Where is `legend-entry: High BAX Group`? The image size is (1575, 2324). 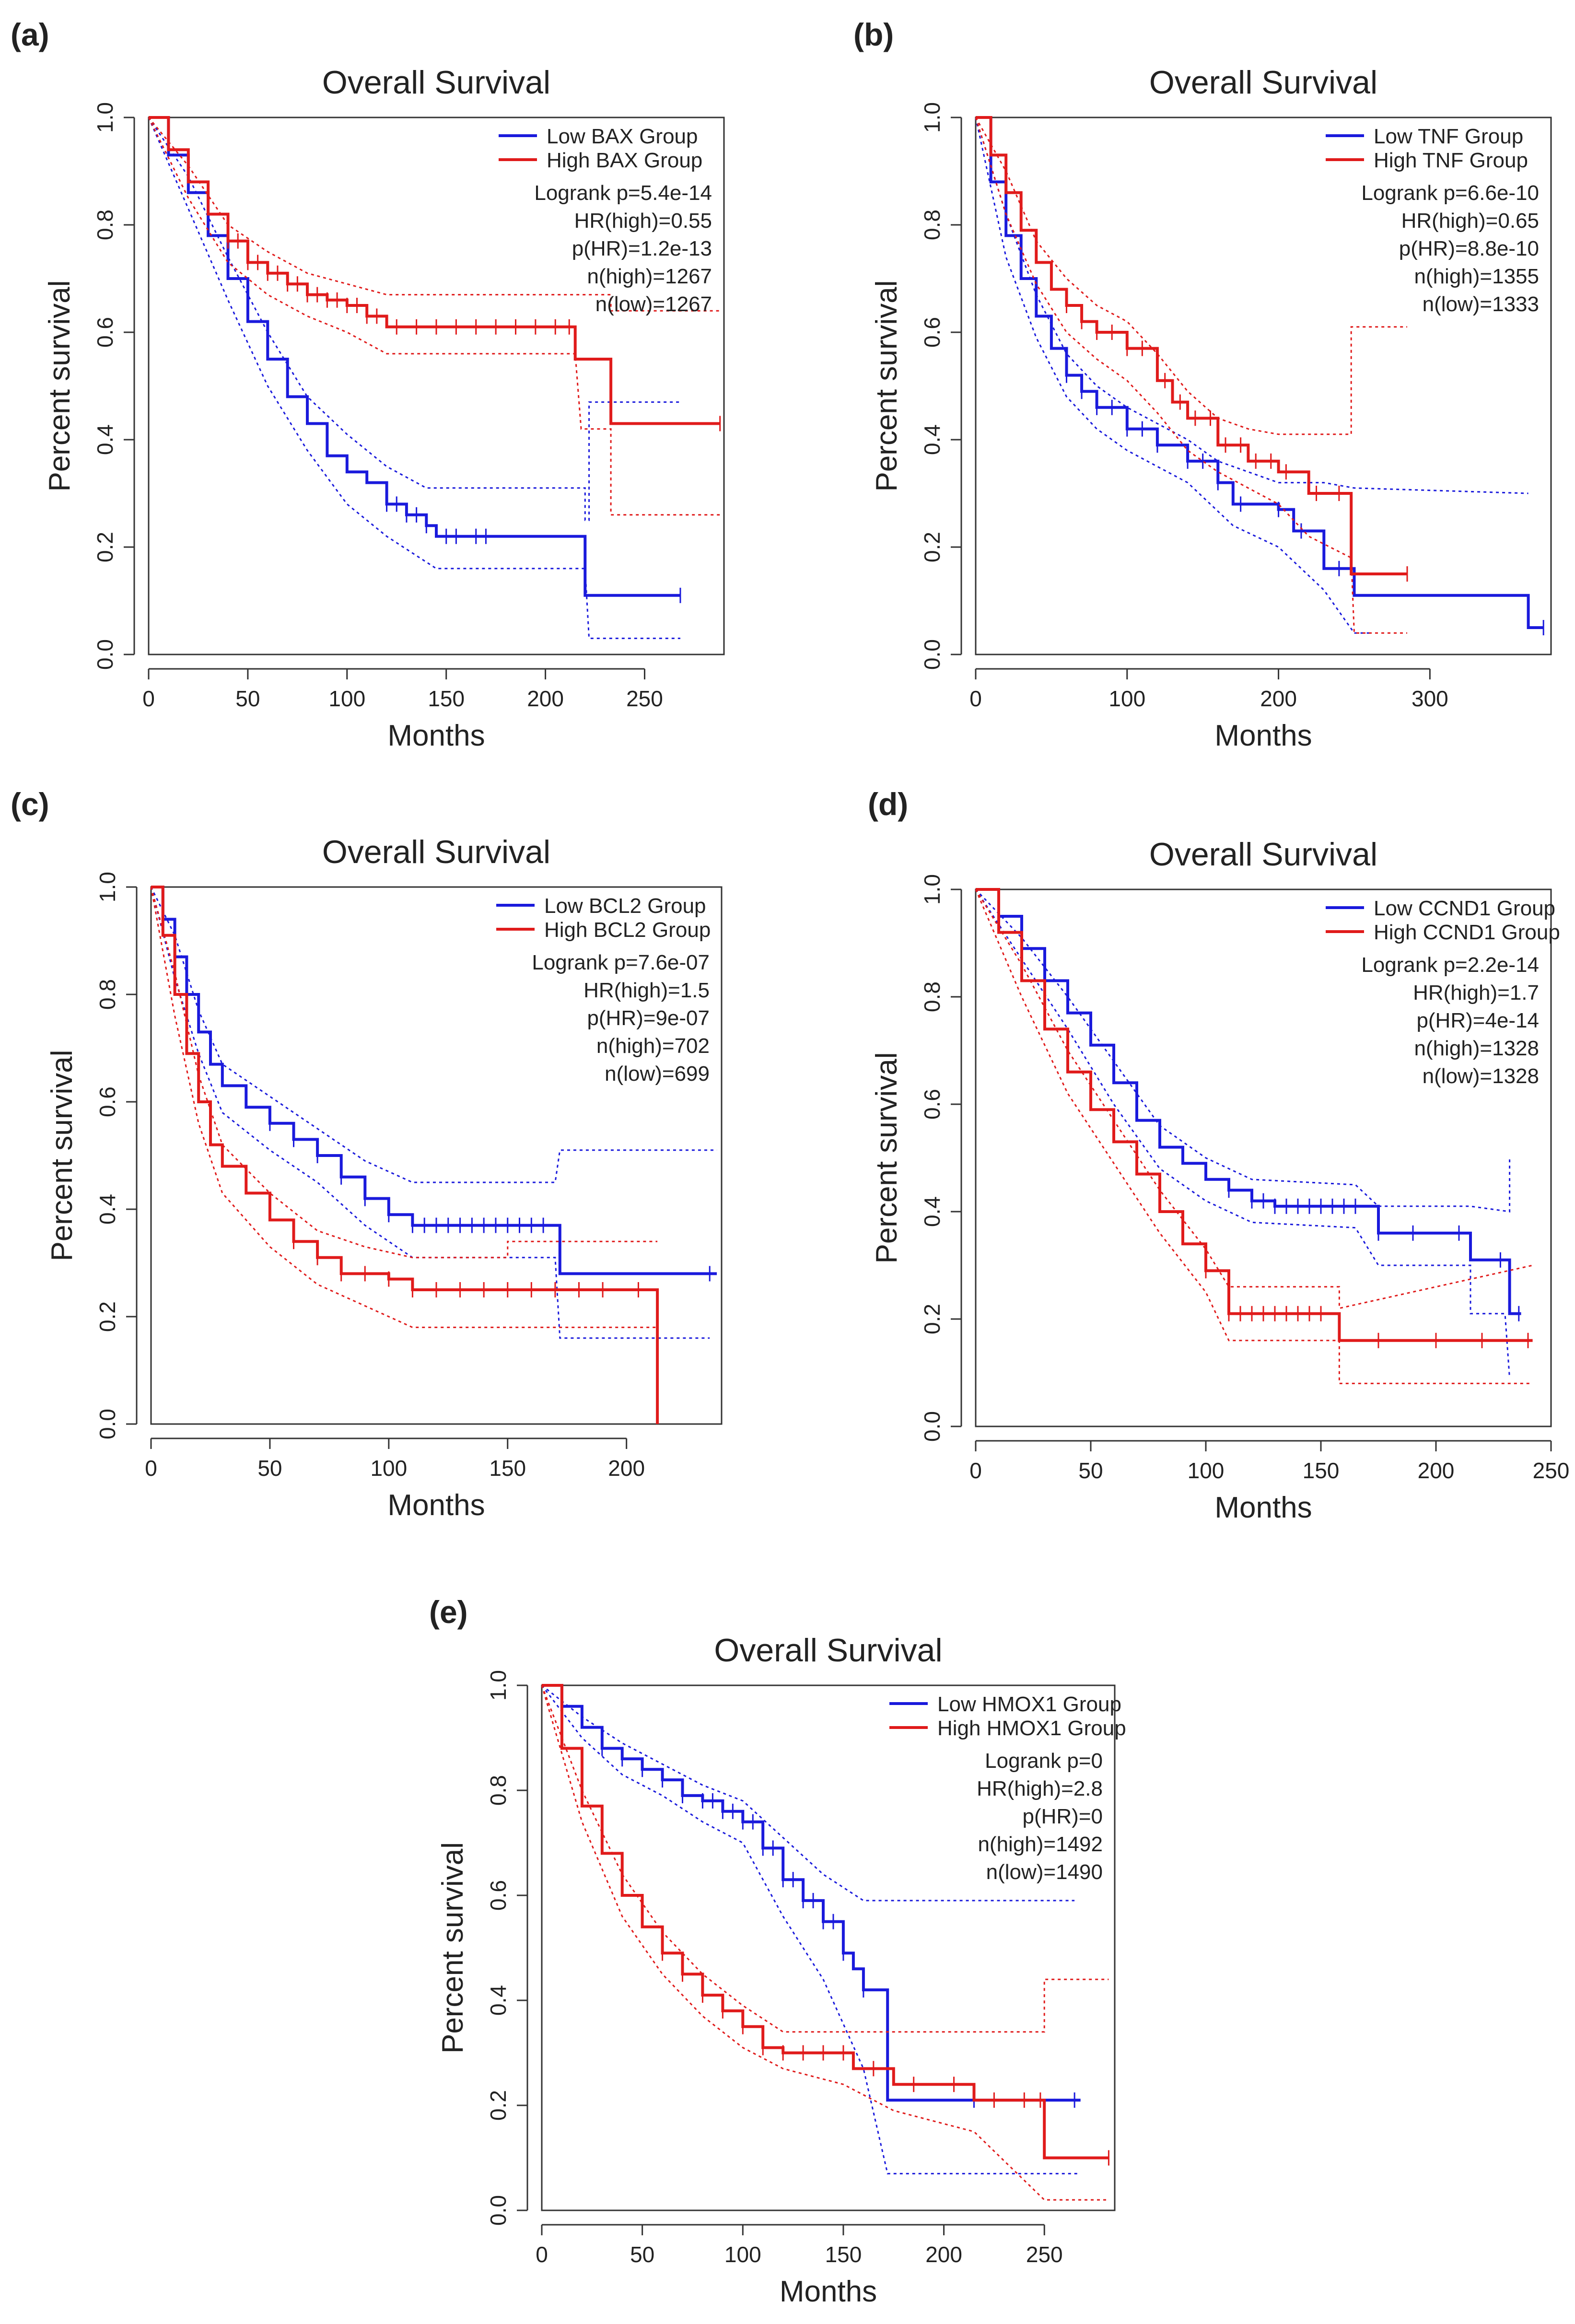
legend-entry: High BAX Group is located at coordinates (624, 161).